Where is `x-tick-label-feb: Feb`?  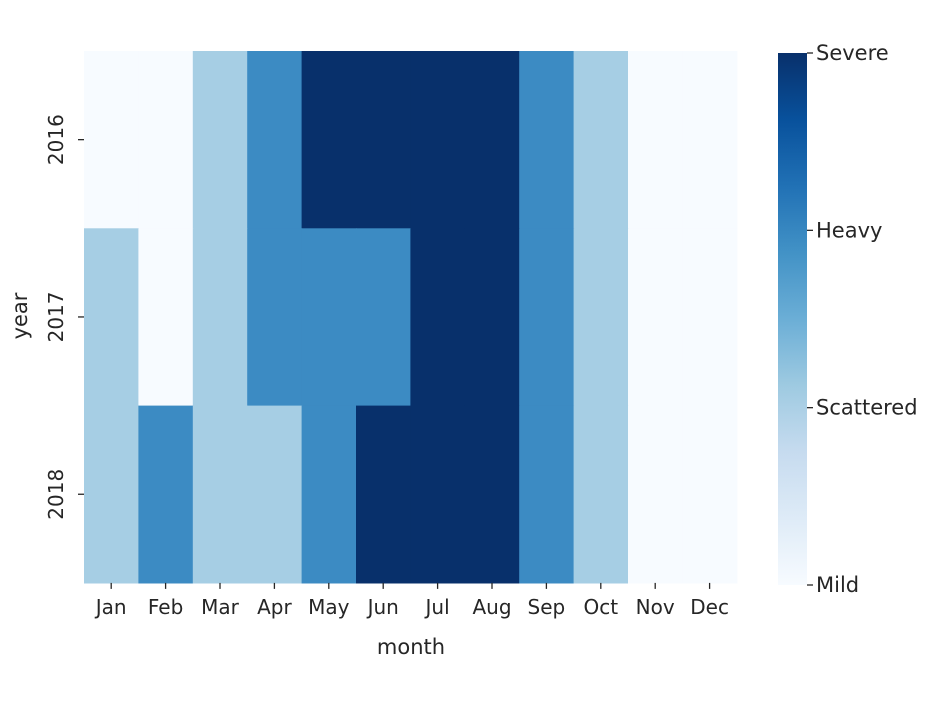
x-tick-label-feb: Feb is located at coordinates (165, 607).